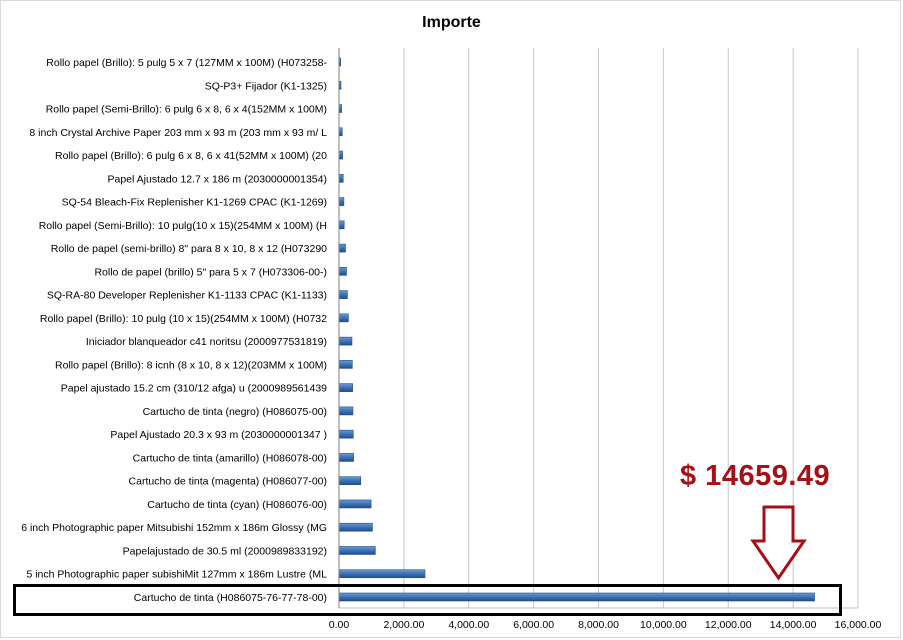  What do you see at coordinates (663, 625) in the screenshot?
I see `x-tick-label: 10,000.00` at bounding box center [663, 625].